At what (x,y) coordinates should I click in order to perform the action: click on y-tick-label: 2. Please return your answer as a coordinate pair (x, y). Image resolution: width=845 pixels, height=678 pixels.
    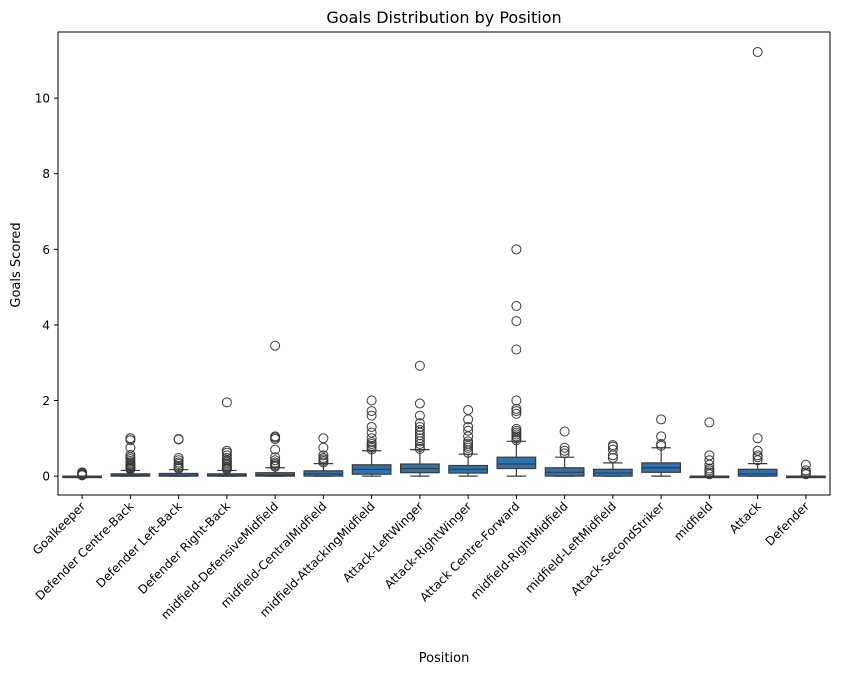
    Looking at the image, I should click on (46, 401).